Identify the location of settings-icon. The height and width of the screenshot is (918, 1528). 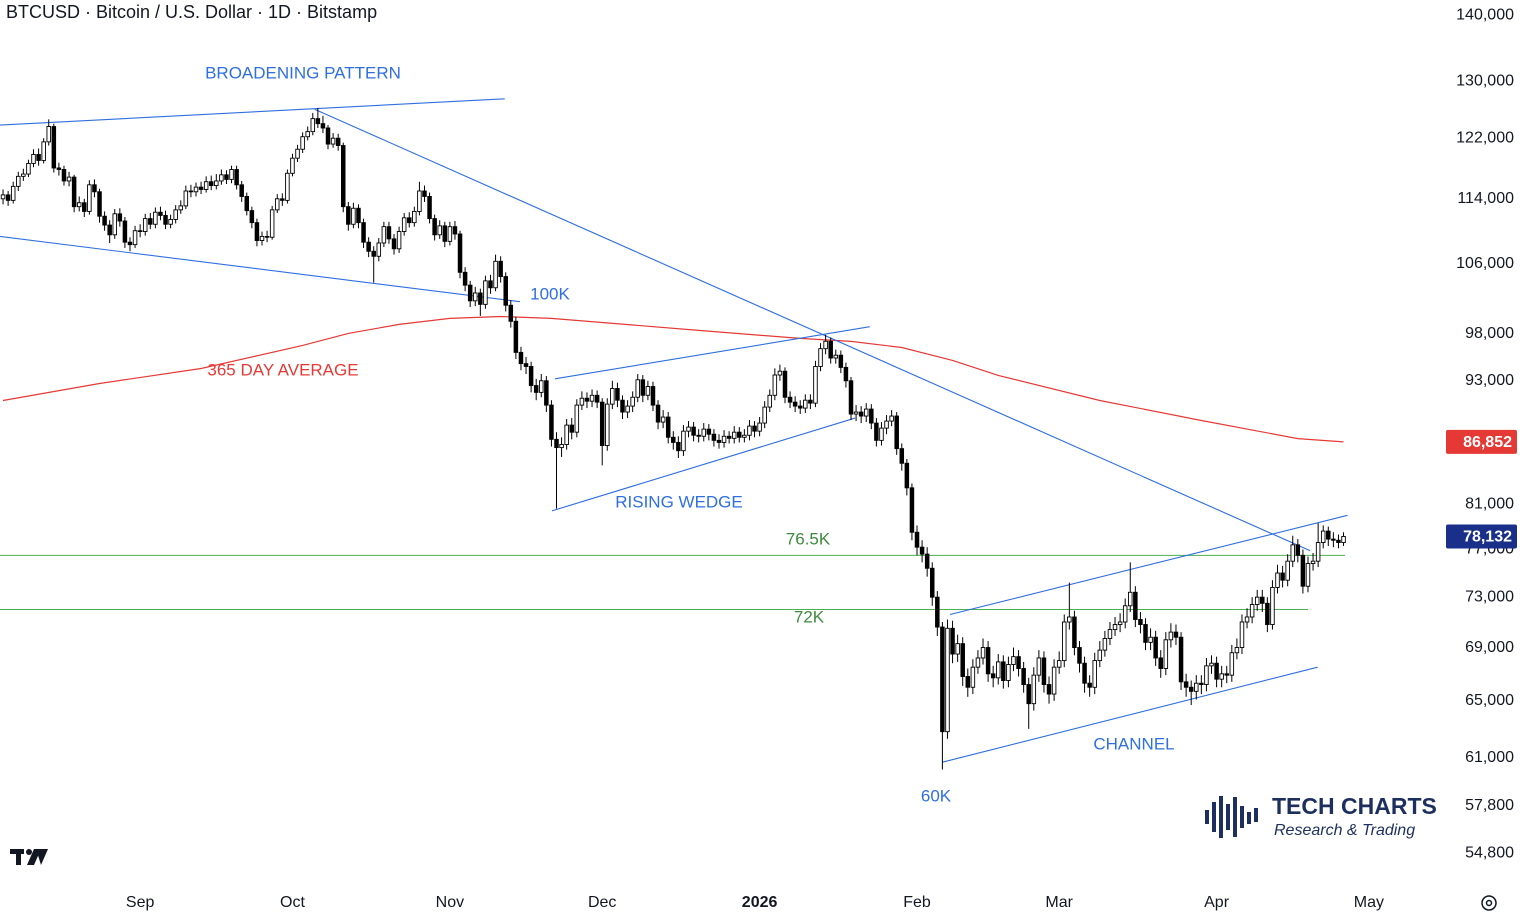
(1489, 903).